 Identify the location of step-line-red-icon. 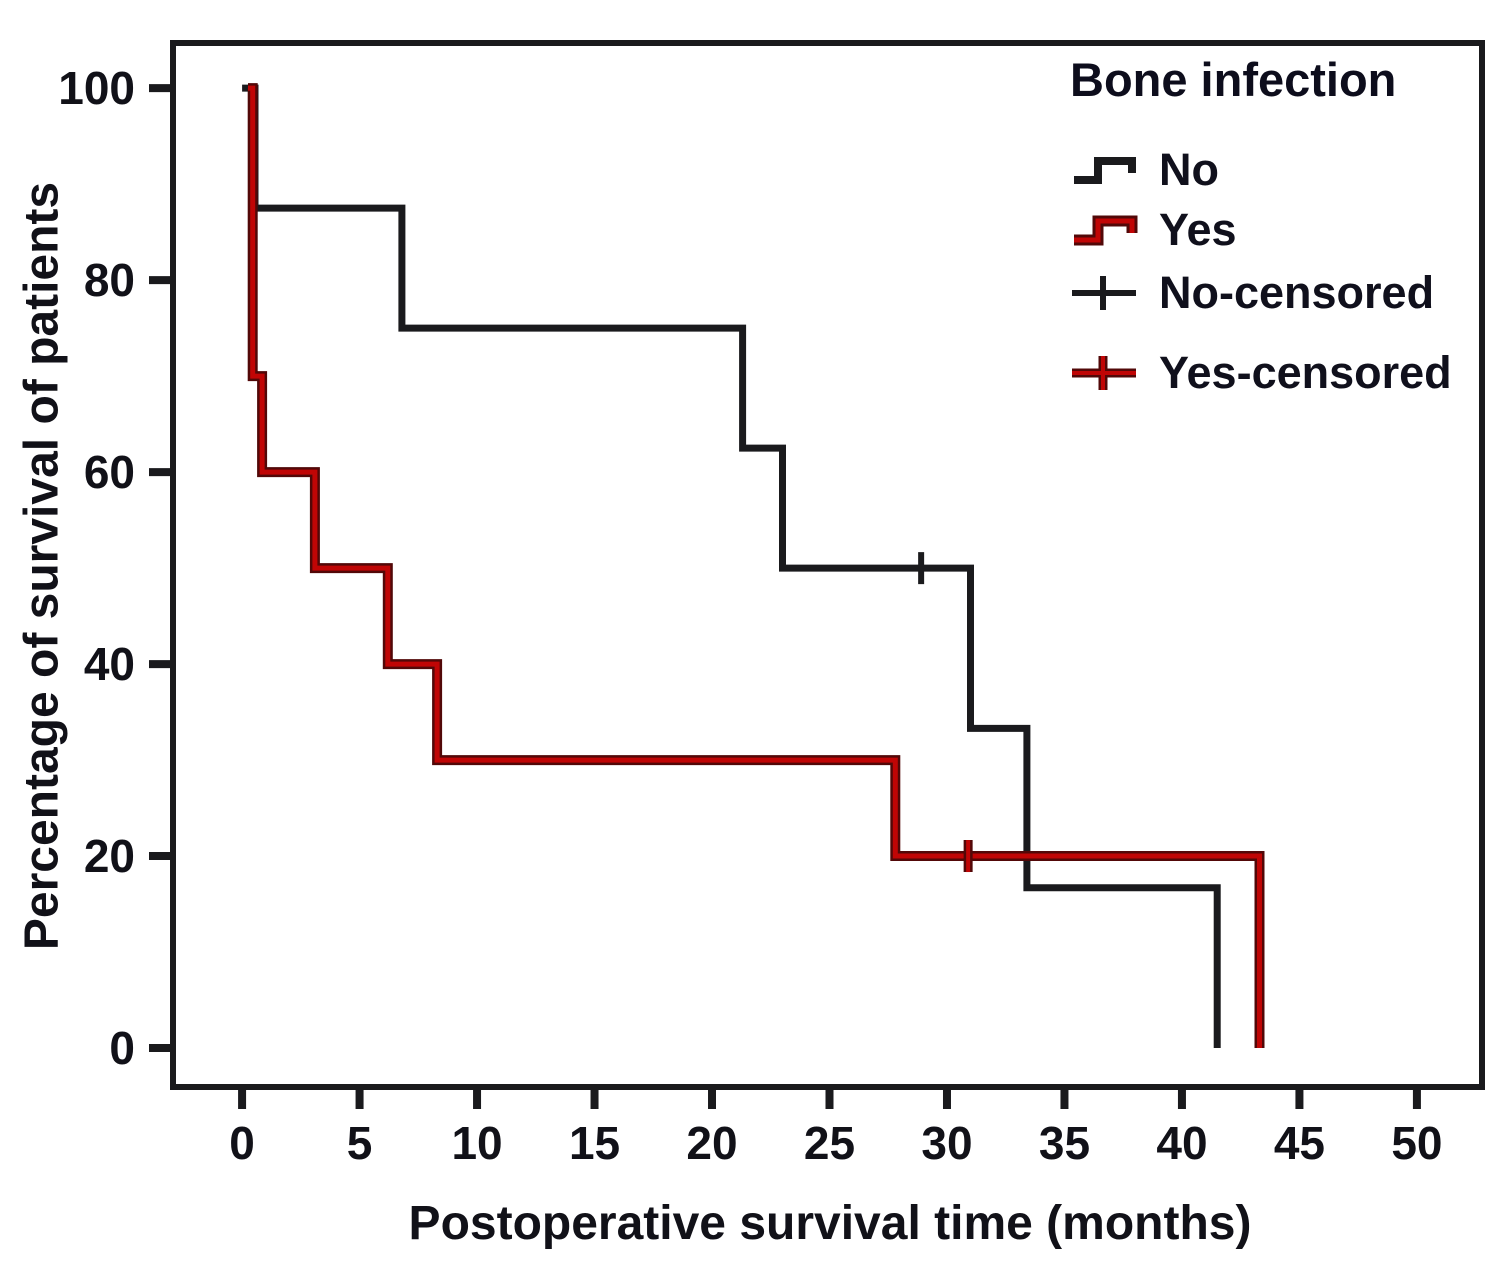
(1106, 230).